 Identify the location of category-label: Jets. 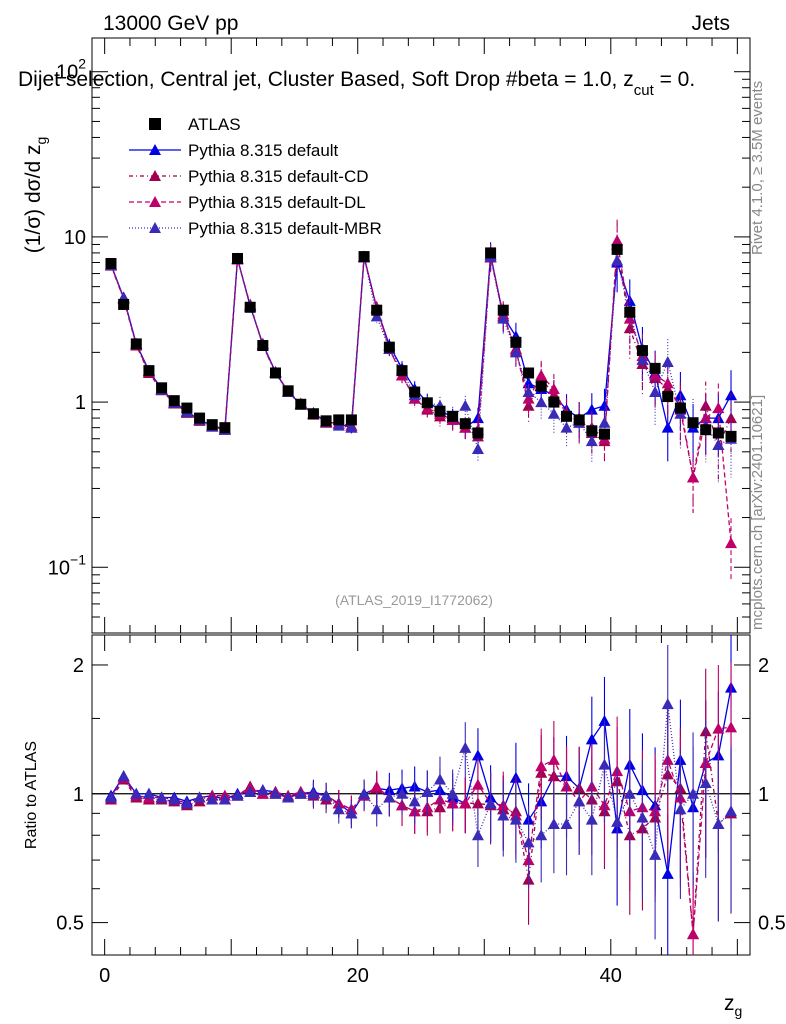
(710, 23).